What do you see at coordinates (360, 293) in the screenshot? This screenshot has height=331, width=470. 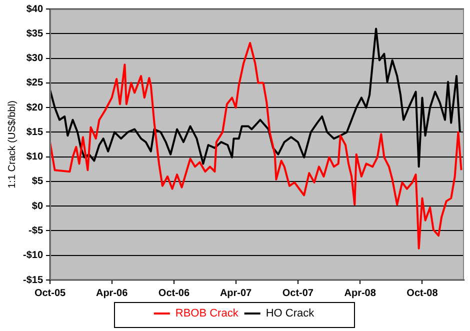 I see `x-tick-label: Apr-08` at bounding box center [360, 293].